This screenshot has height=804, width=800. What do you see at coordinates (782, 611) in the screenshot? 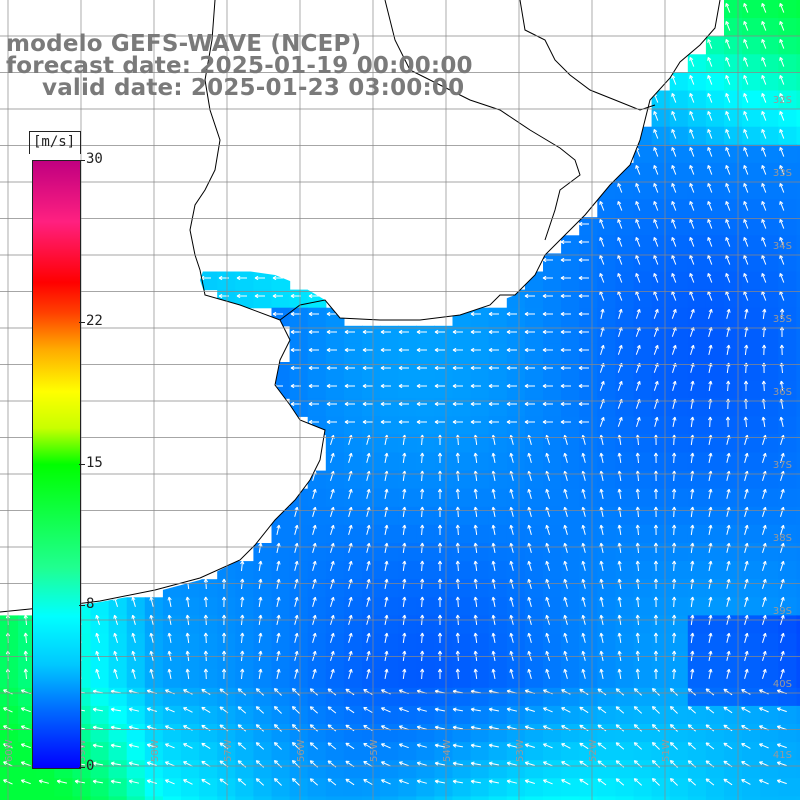
I see `latitude-label: 39S` at bounding box center [782, 611].